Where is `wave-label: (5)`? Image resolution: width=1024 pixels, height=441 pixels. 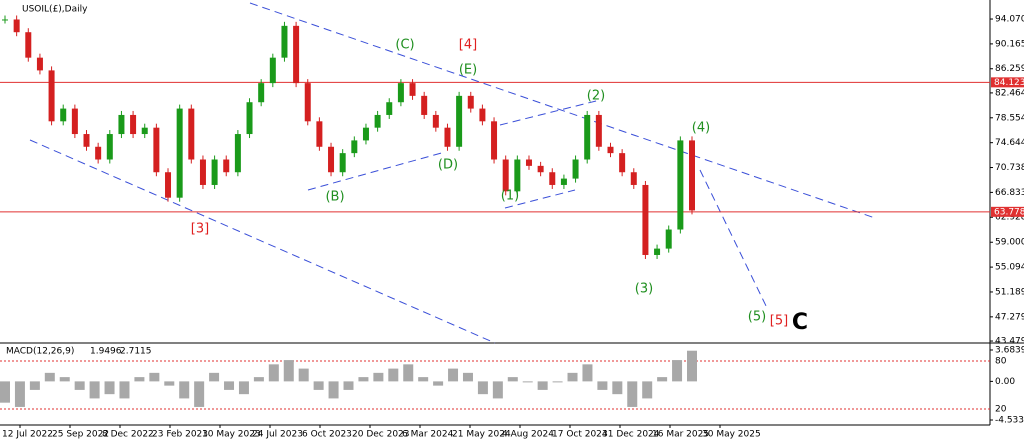
wave-label: (5) is located at coordinates (757, 317).